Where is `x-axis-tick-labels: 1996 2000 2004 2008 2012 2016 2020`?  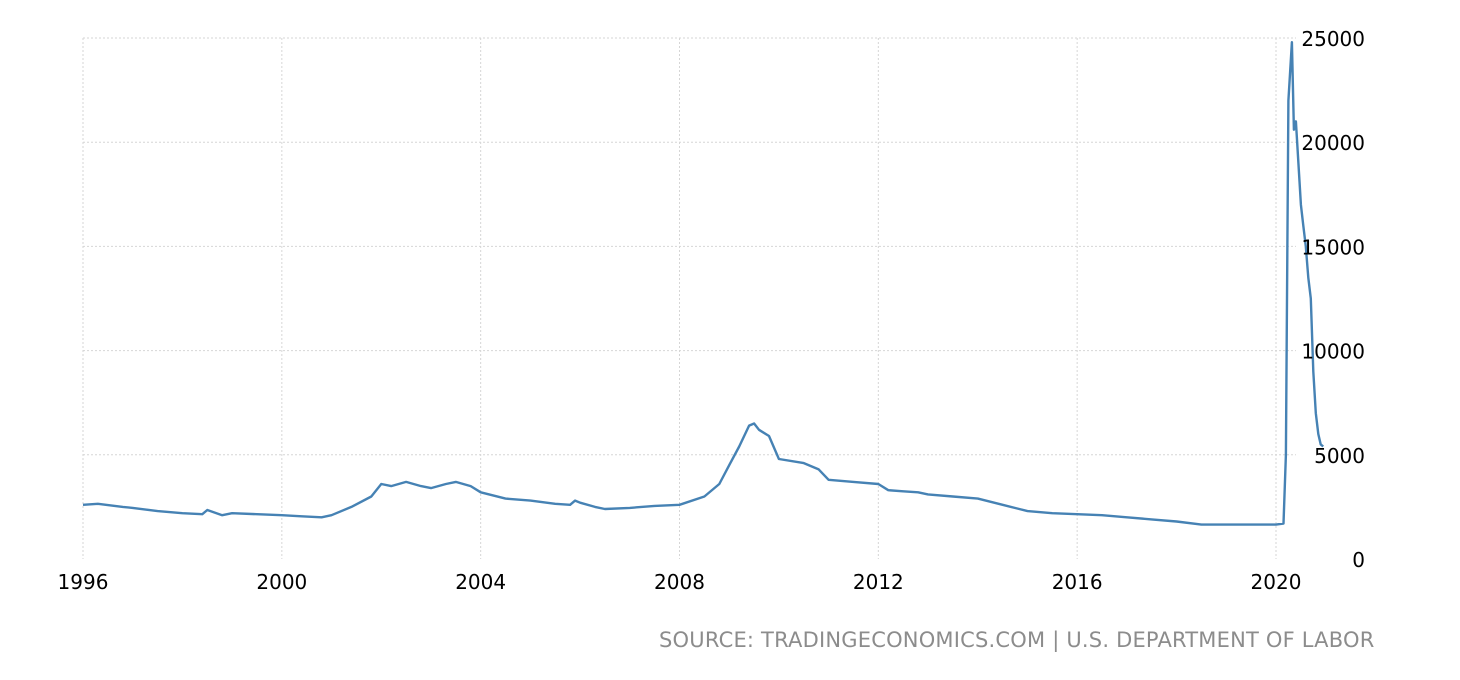
x-axis-tick-labels: 1996 2000 2004 2008 2012 2016 2020 is located at coordinates (680, 582).